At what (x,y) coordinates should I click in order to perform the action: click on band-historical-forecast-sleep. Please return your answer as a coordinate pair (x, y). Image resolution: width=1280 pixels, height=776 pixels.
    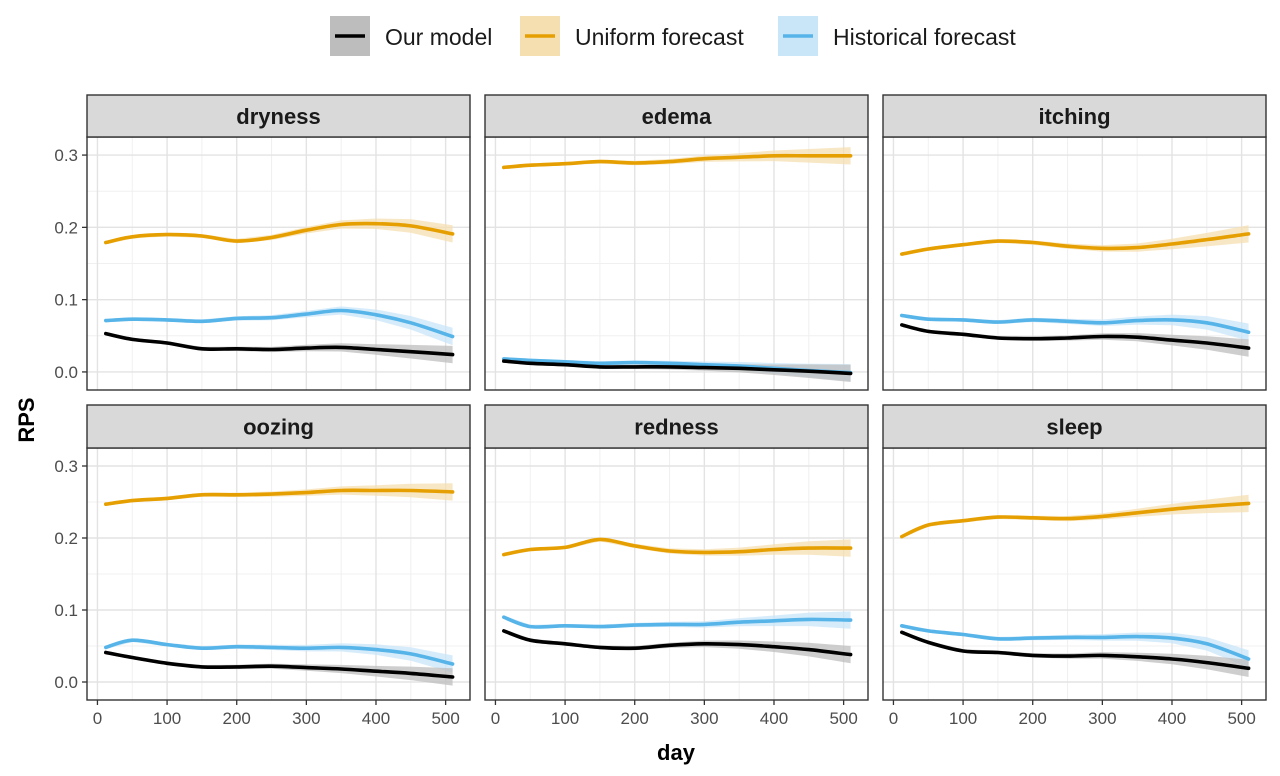
    Looking at the image, I should click on (1075, 646).